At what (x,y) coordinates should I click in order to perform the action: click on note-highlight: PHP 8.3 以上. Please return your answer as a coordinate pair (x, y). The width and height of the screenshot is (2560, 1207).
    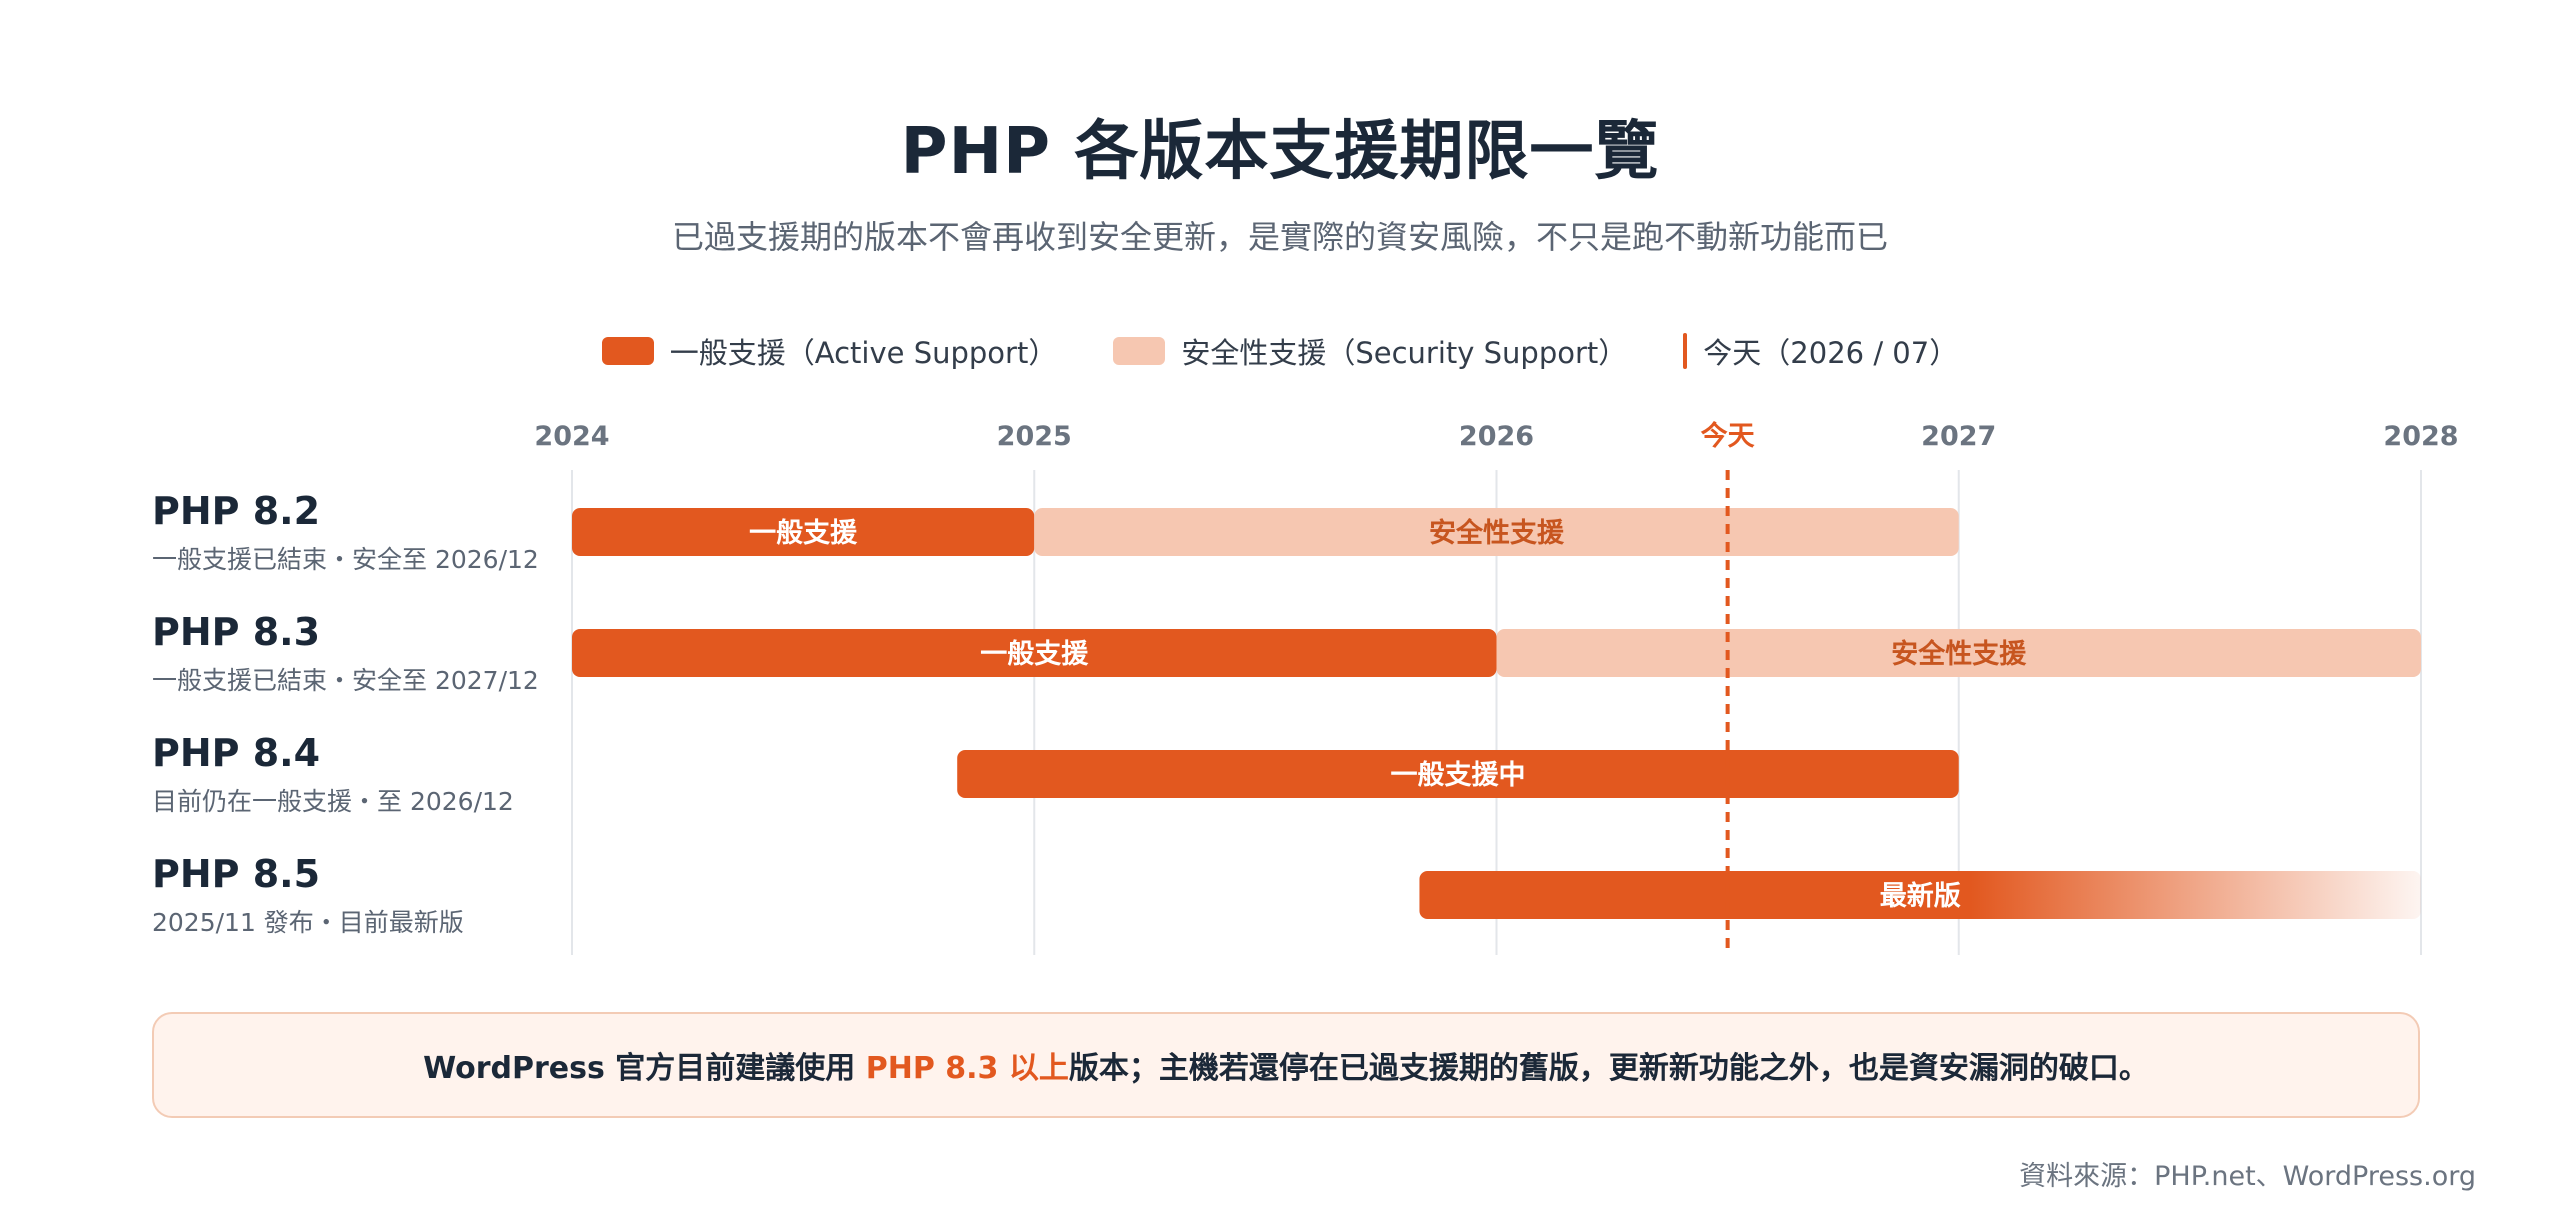
    Looking at the image, I should click on (967, 1068).